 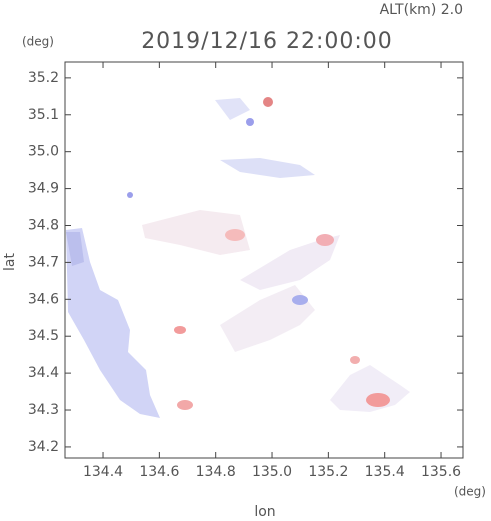 I want to click on x-tick-label: 135.4, so click(x=385, y=472).